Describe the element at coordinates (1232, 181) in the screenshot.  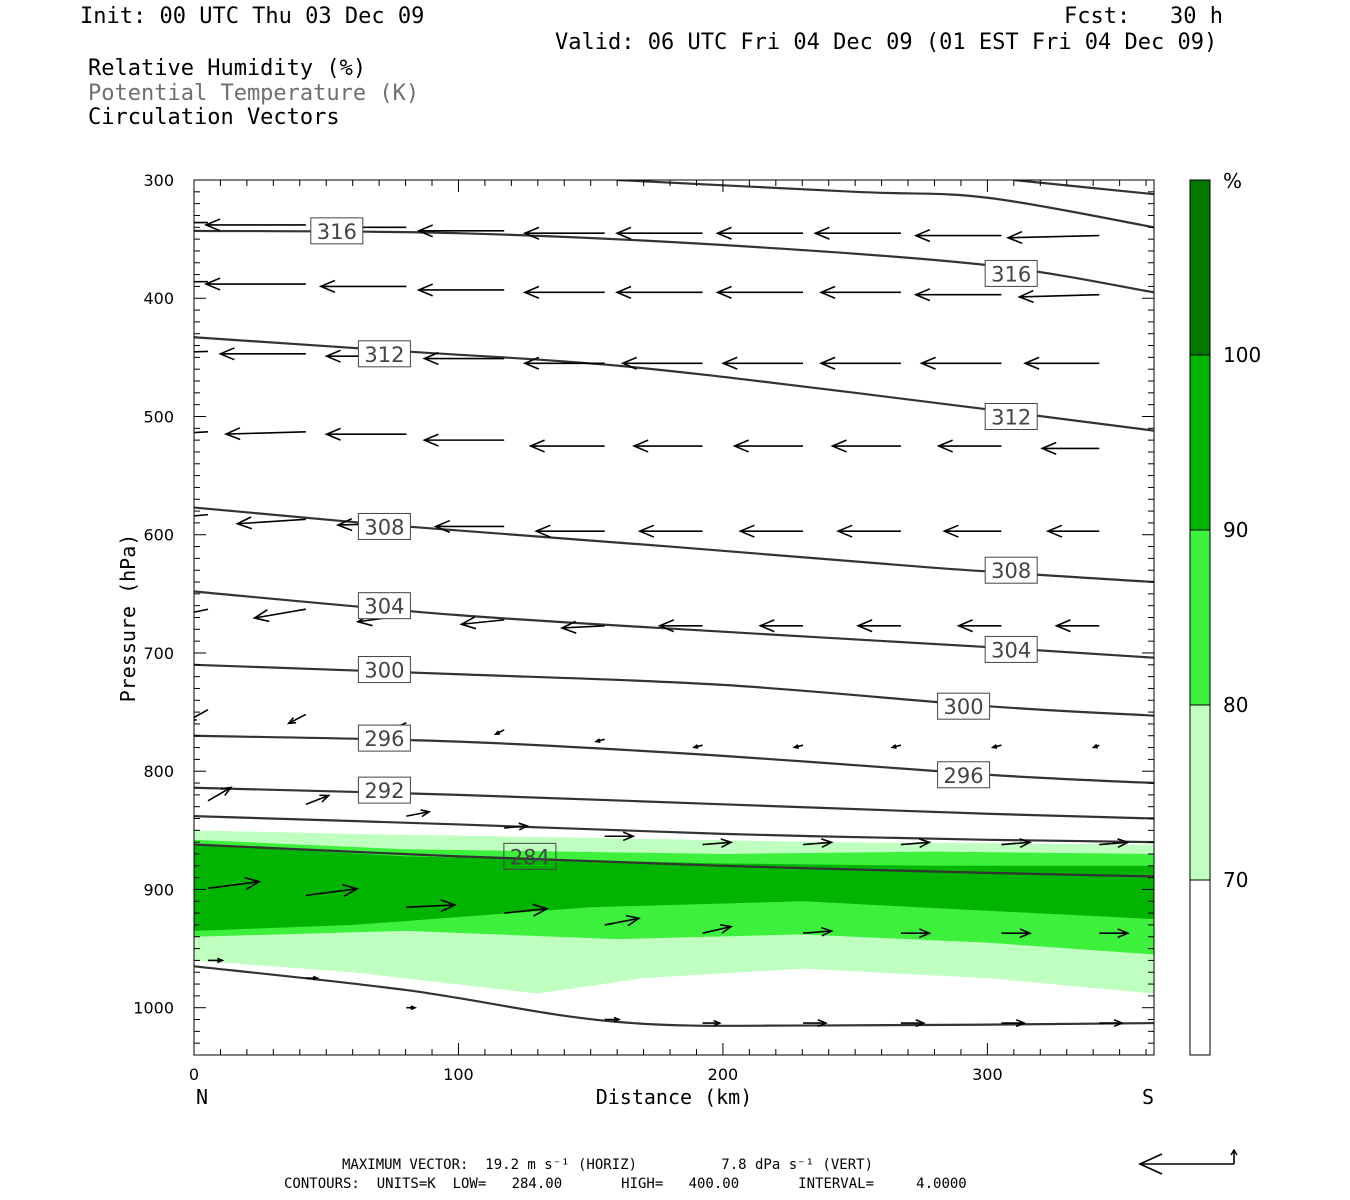
I see `colorbar-unit: %` at that location.